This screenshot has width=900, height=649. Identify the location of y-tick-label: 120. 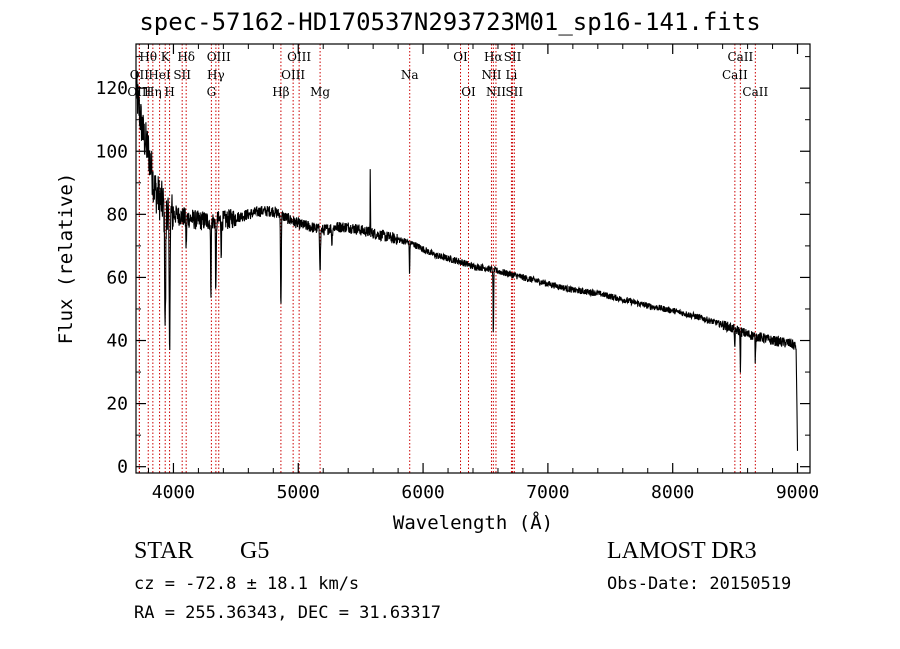
(111, 88).